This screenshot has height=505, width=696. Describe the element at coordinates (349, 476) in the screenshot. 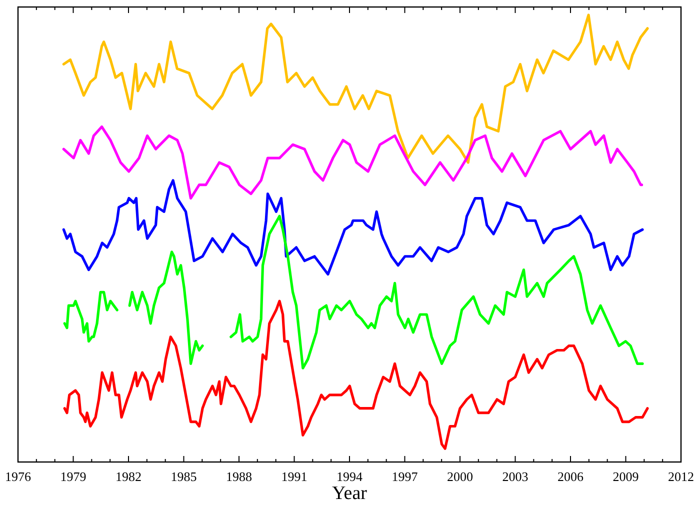

I see `x-tick-label: 1994` at that location.